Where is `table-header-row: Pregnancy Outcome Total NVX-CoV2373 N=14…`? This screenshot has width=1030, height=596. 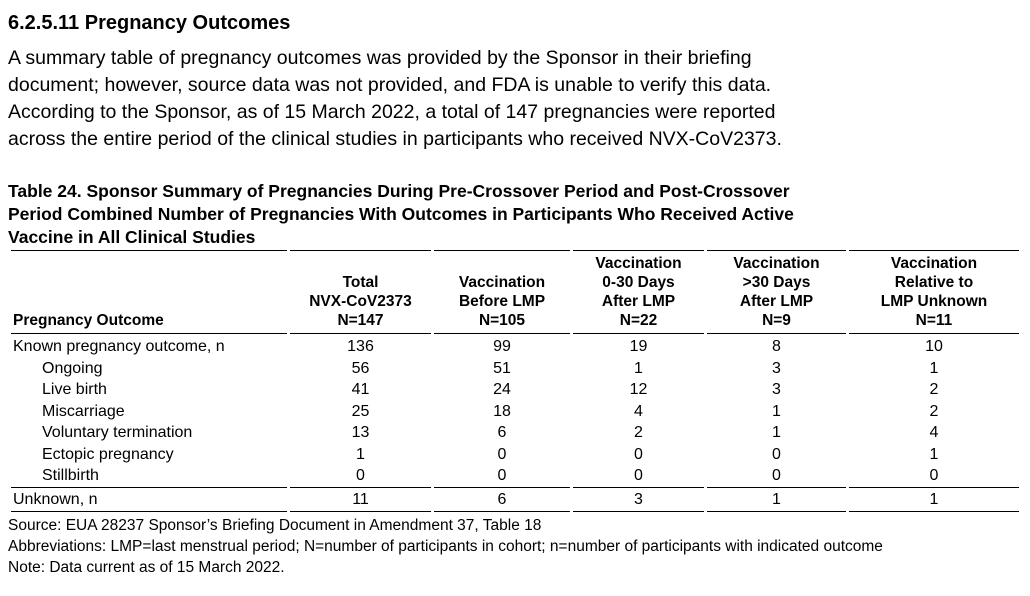
table-header-row: Pregnancy Outcome Total NVX-CoV2373 N=14… is located at coordinates (515, 292).